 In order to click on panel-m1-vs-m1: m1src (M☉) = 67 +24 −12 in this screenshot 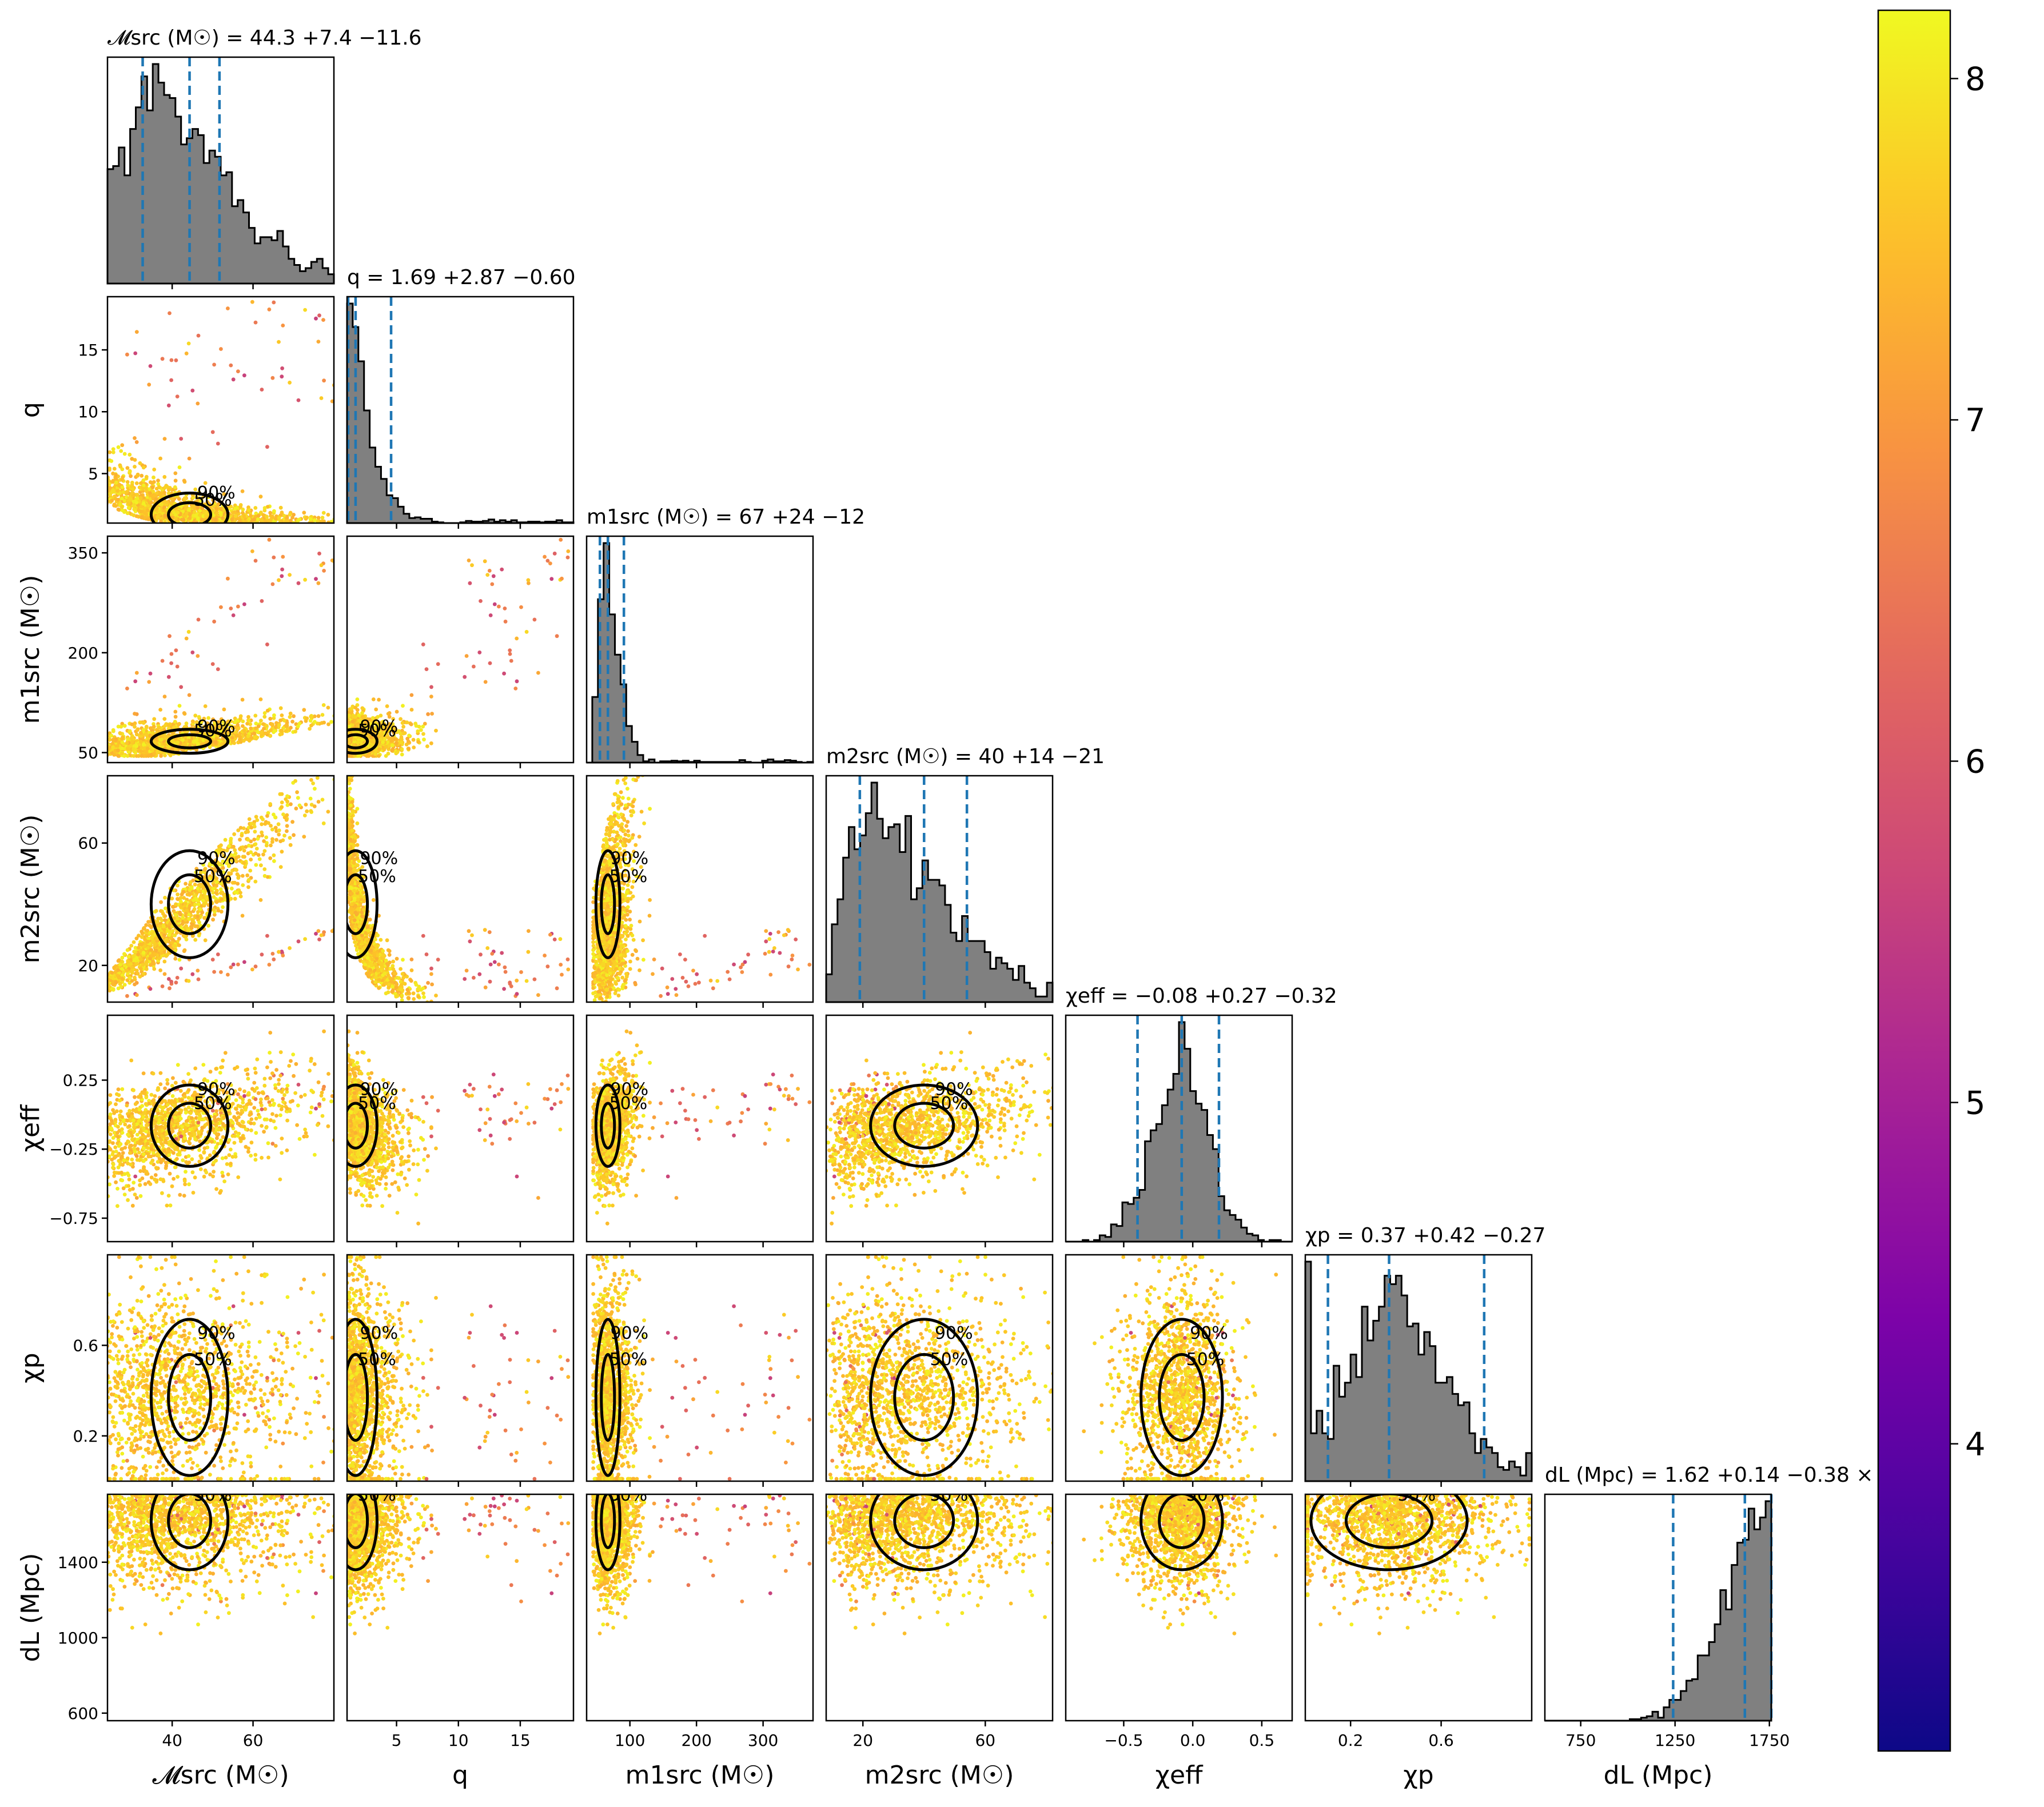, I will do `click(726, 636)`.